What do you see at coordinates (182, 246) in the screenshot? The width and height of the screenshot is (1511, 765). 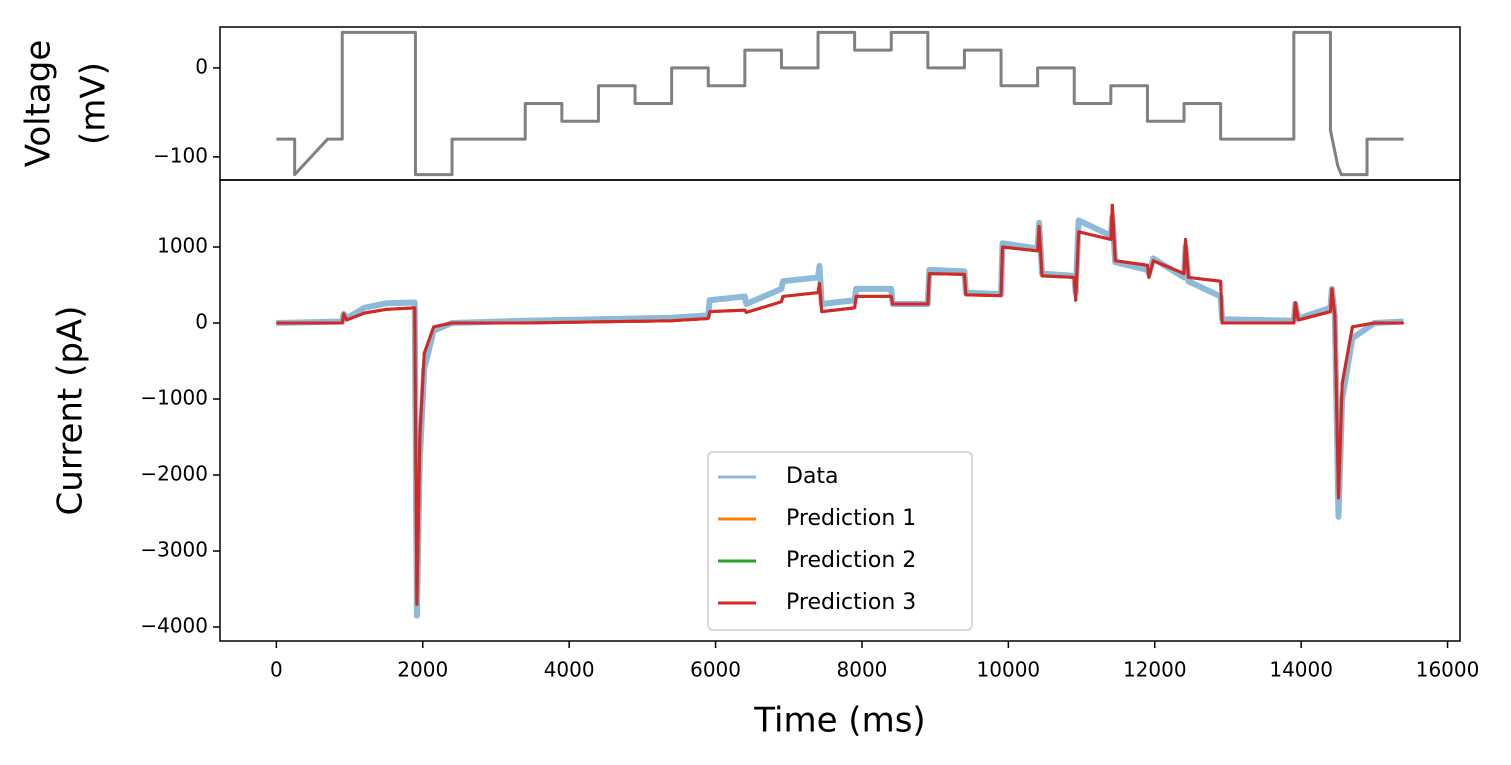 I see `y-tick-label: 1000` at bounding box center [182, 246].